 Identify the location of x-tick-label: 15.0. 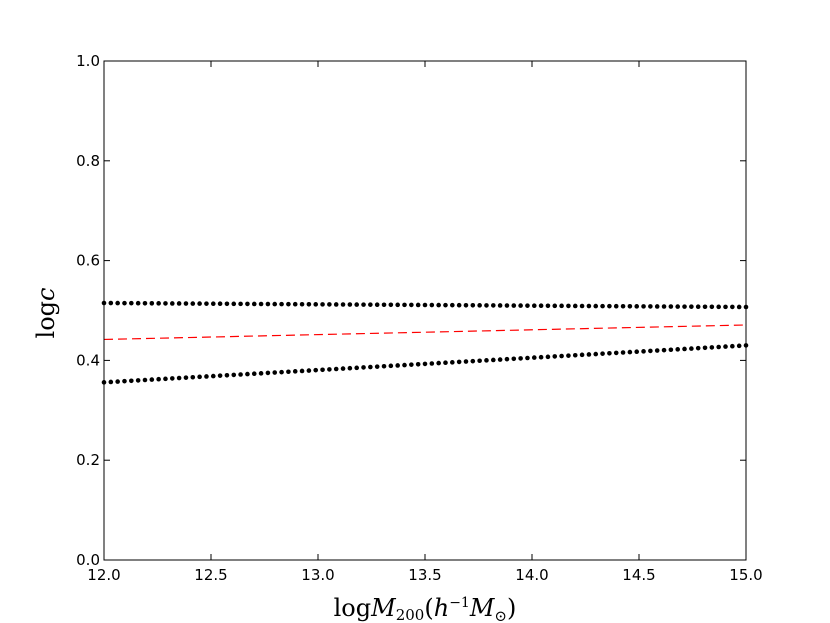
(745, 575).